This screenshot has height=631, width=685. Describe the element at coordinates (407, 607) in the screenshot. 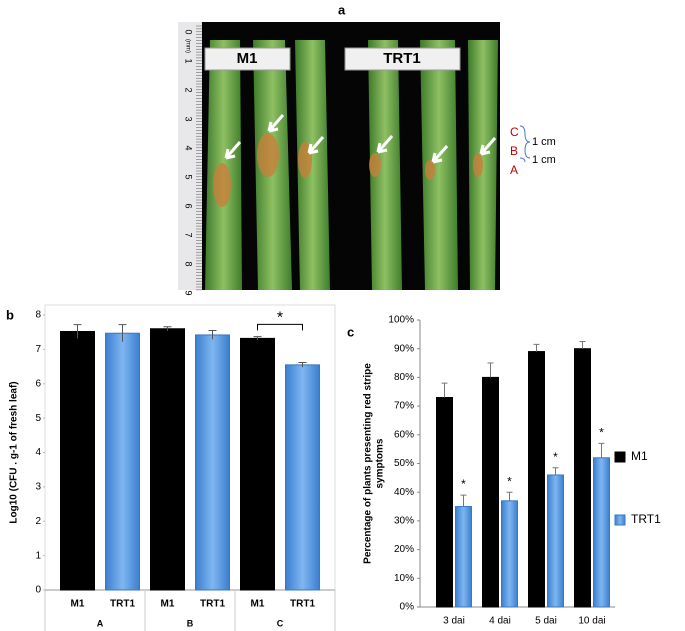

I see `y-tick-label: 0%` at that location.